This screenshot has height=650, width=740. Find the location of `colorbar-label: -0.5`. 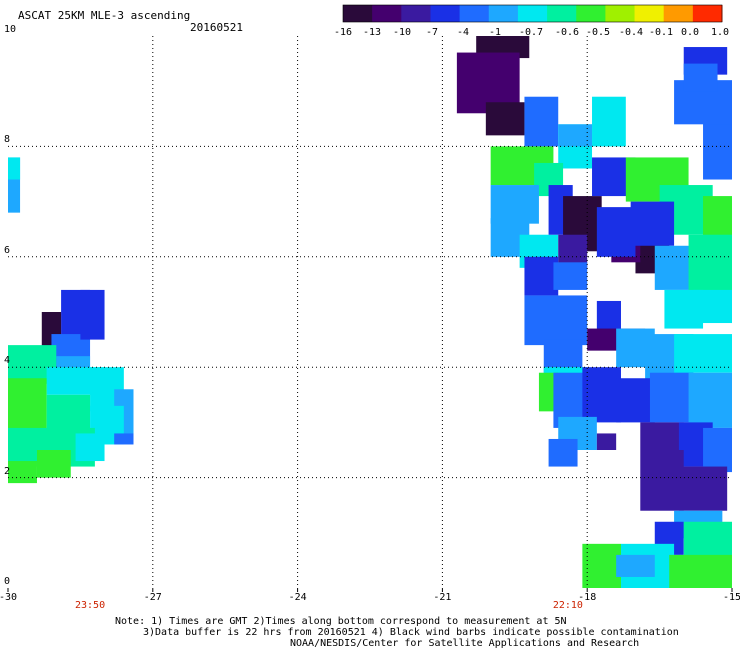

colorbar-label: -0.5 is located at coordinates (598, 32).